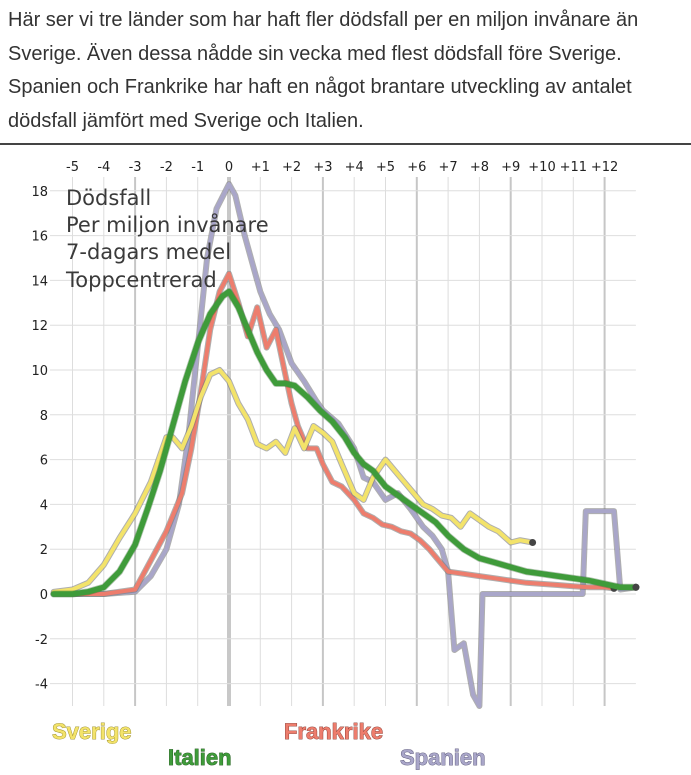 Image resolution: width=691 pixels, height=775 pixels. What do you see at coordinates (135, 167) in the screenshot?
I see `x-tick-label: -3` at bounding box center [135, 167].